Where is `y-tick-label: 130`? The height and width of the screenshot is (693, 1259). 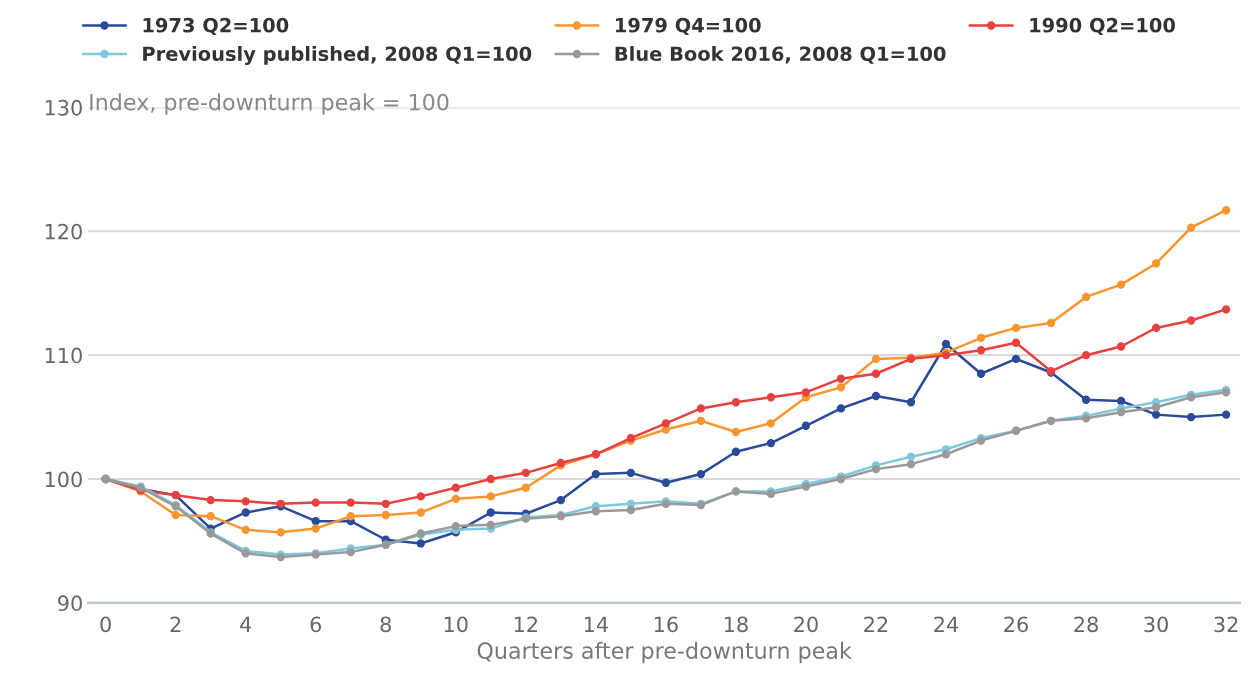 y-tick-label: 130 is located at coordinates (63, 107).